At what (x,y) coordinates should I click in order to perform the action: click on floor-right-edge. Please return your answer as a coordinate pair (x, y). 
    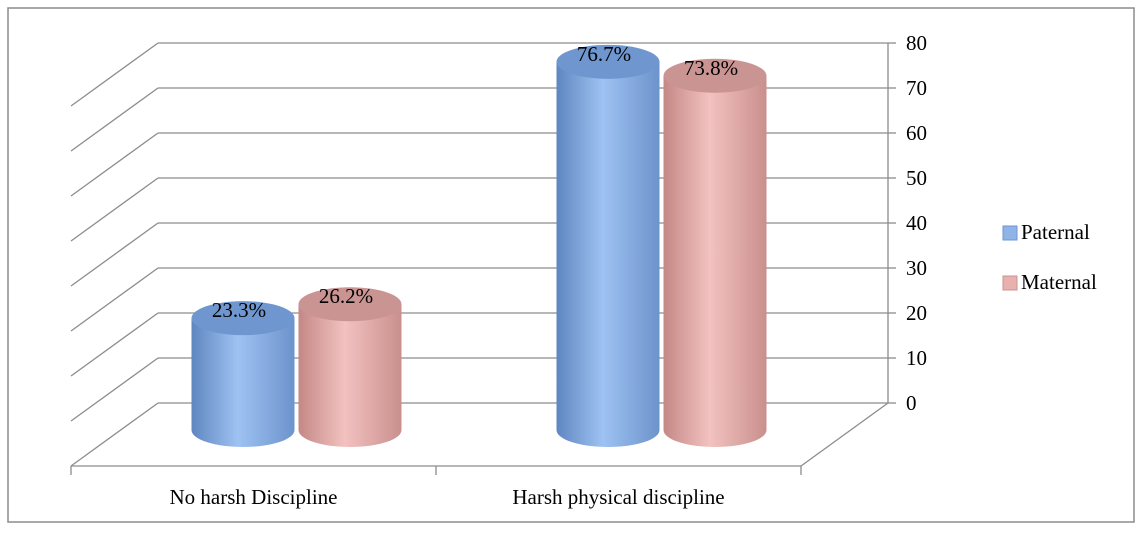
    Looking at the image, I should click on (844, 434).